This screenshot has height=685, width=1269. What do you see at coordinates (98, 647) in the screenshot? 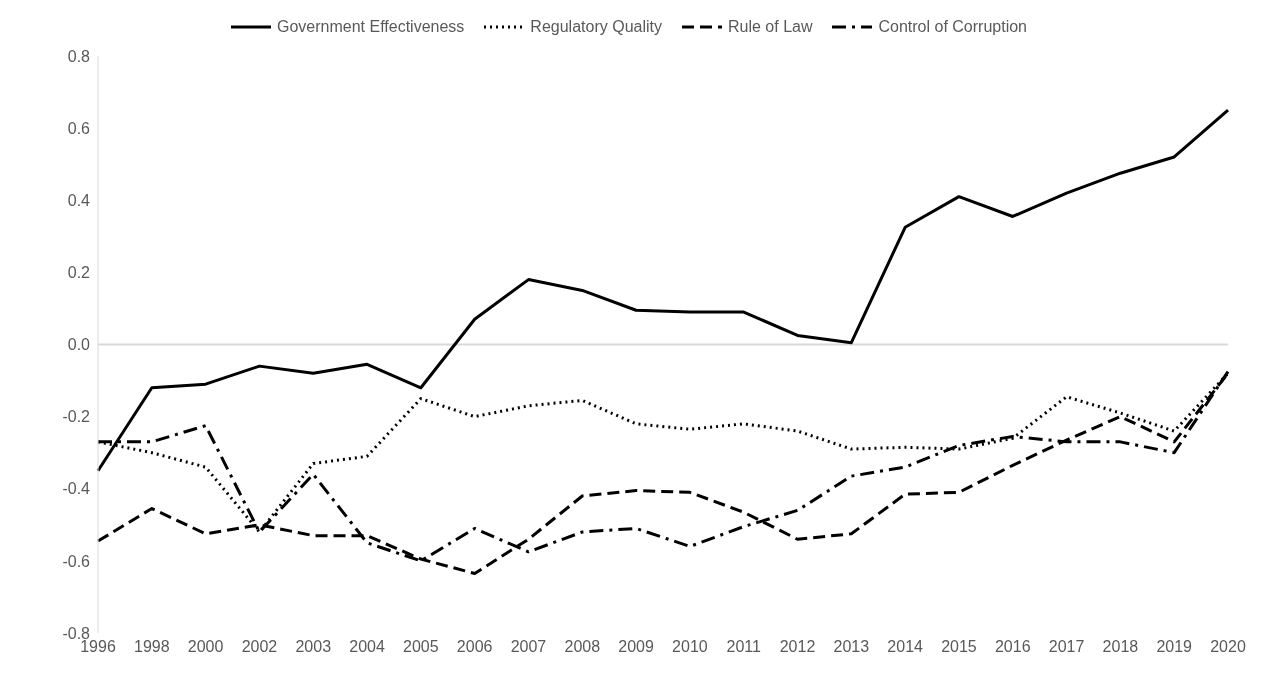
I see `x-tick-label: 1996` at bounding box center [98, 647].